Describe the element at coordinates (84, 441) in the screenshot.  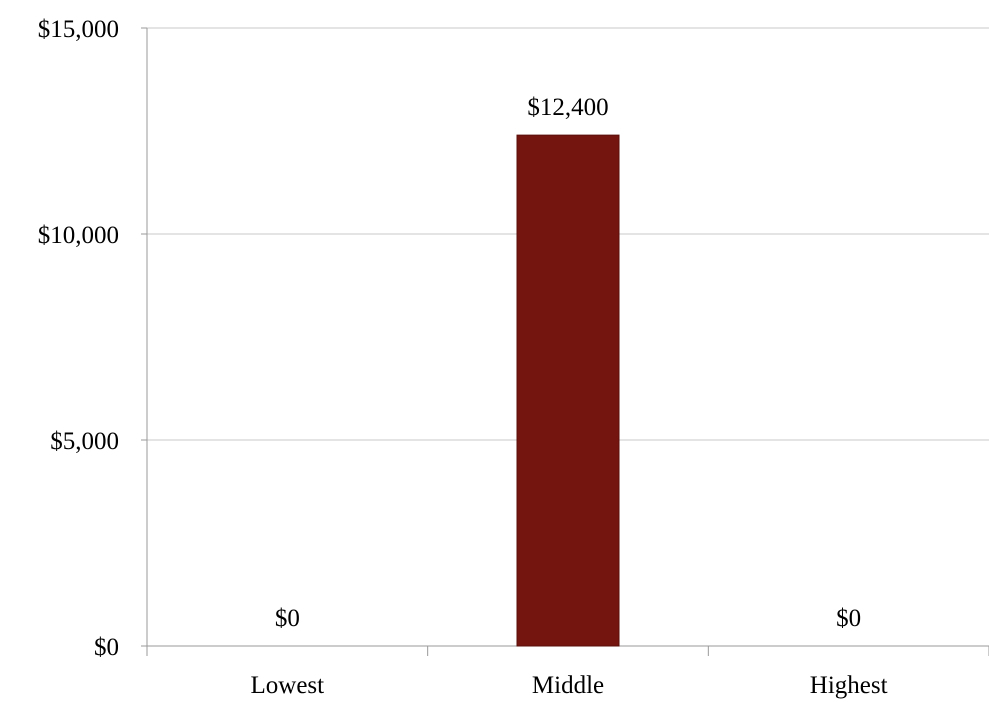
I see `y-tick-label: $5,000` at that location.